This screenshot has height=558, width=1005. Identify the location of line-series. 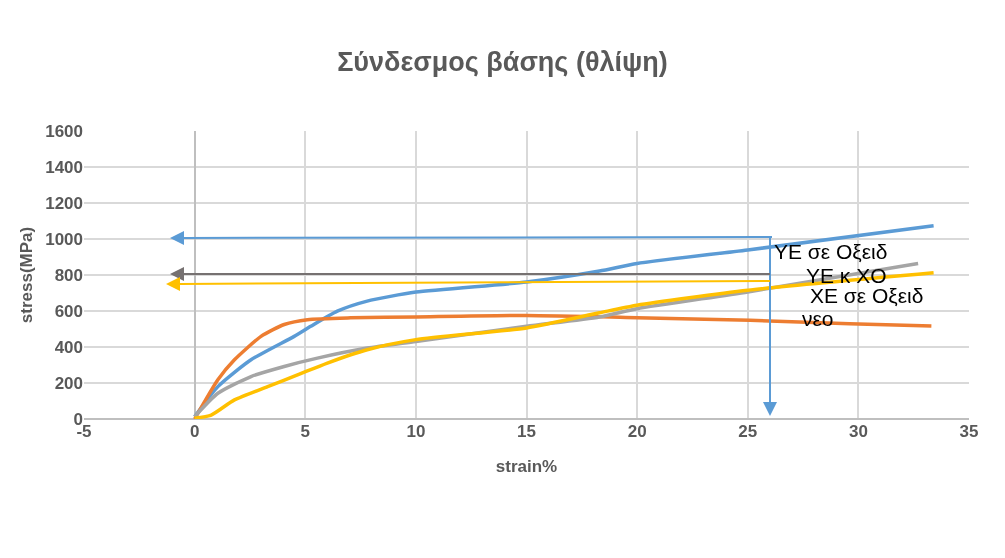
(563, 366).